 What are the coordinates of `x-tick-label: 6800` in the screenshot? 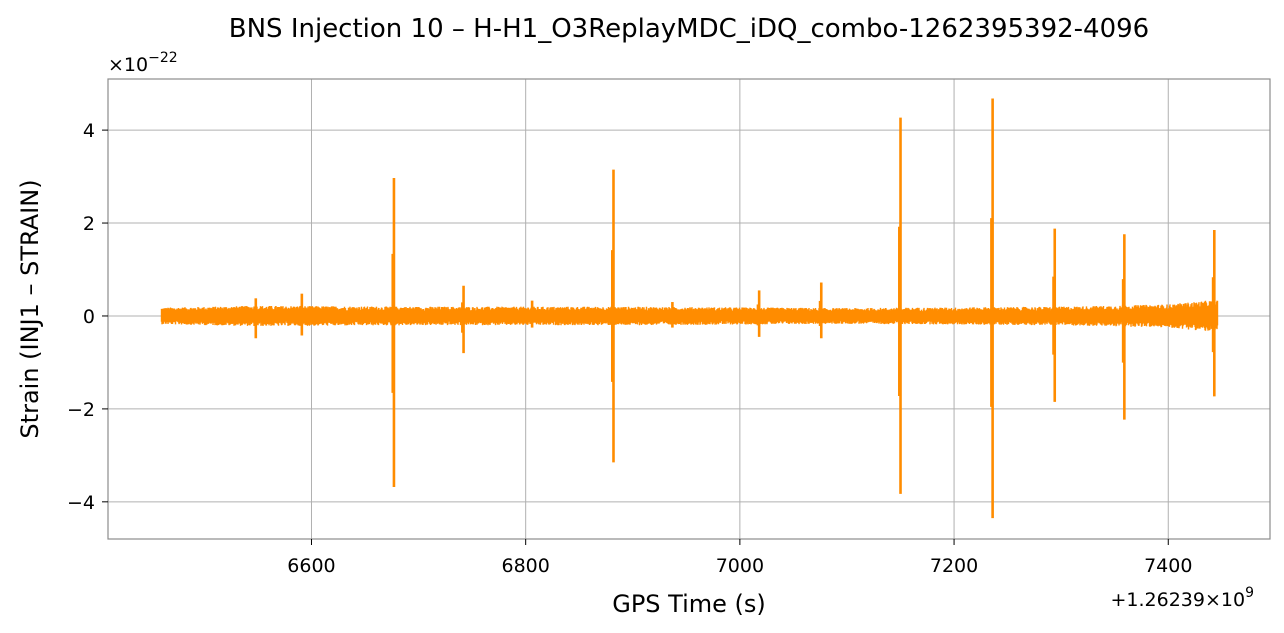 It's located at (525, 566).